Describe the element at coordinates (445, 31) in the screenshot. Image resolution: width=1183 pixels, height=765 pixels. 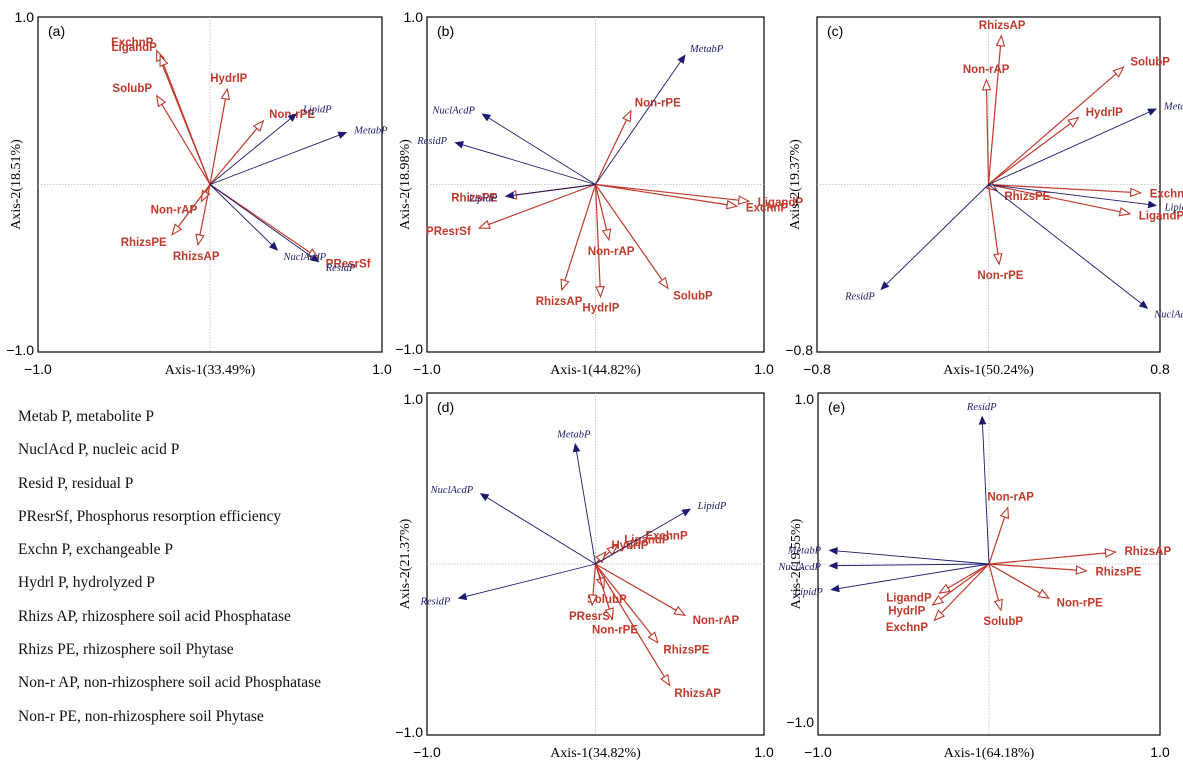
I see `panel-label: (b)` at that location.